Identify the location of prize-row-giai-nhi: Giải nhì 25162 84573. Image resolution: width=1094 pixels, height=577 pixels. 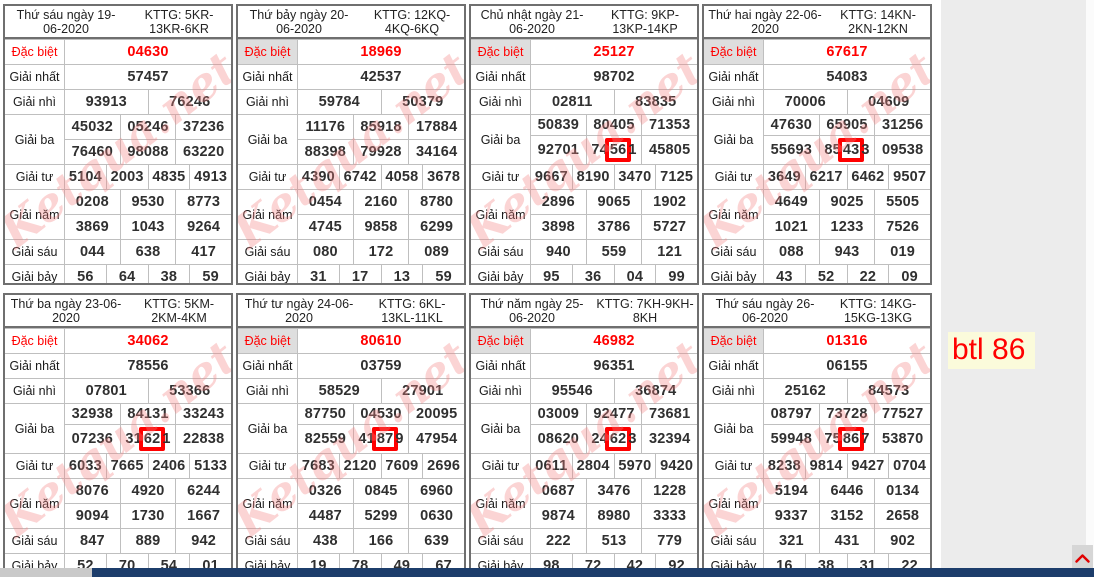
(817, 390).